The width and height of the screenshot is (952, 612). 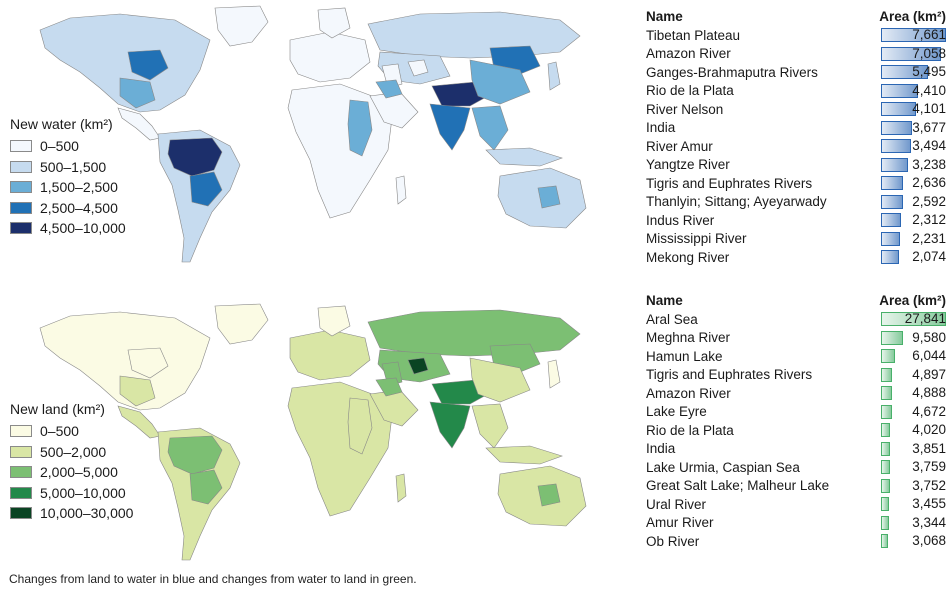 I want to click on area-cell: 3,677, so click(x=913, y=128).